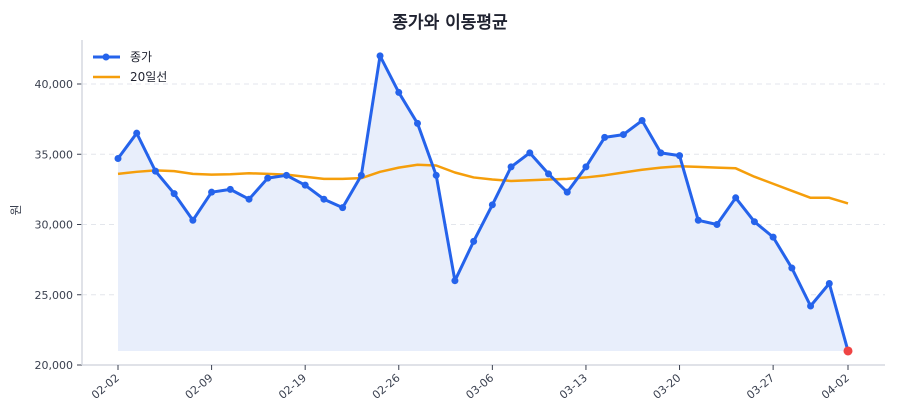  Describe the element at coordinates (386, 386) in the screenshot. I see `x-tick-label: 02-26` at that location.